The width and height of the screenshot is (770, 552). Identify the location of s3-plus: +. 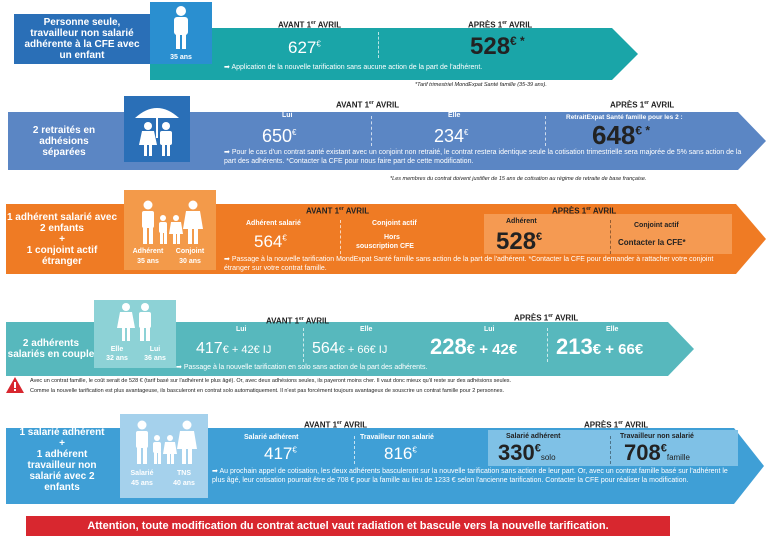
(62, 239).